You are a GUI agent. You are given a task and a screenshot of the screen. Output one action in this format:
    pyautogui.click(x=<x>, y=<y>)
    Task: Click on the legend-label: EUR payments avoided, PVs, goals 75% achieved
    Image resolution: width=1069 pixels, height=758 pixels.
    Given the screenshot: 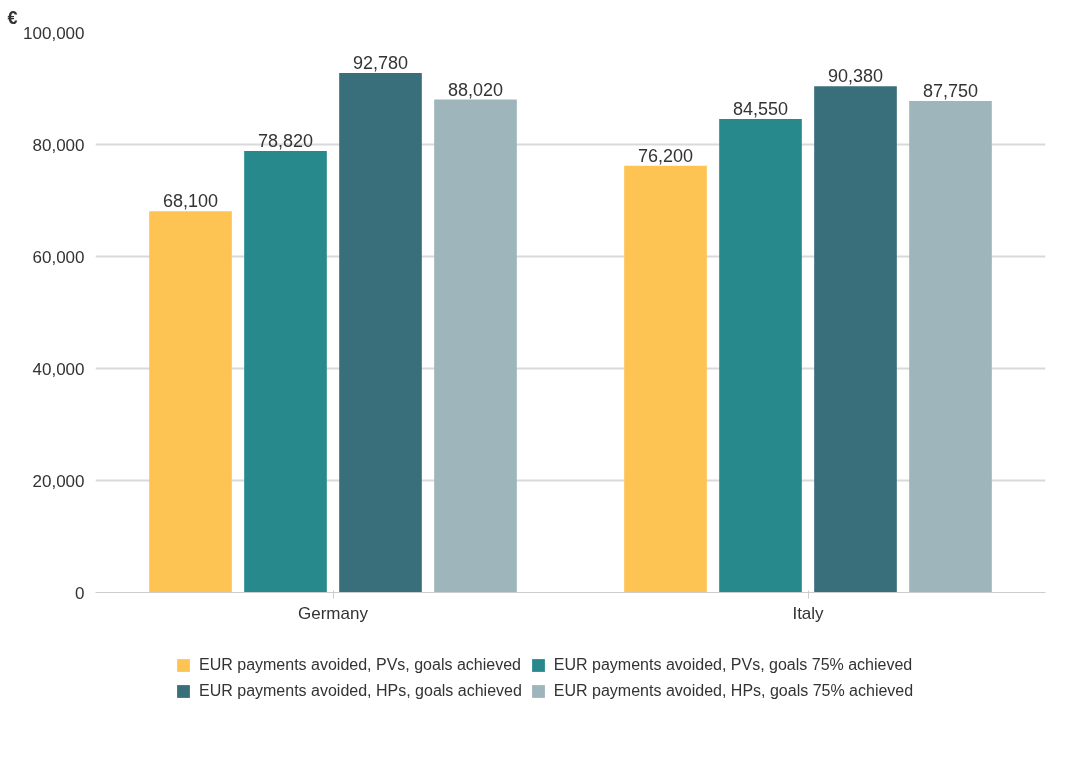 What is the action you would take?
    pyautogui.click(x=733, y=665)
    